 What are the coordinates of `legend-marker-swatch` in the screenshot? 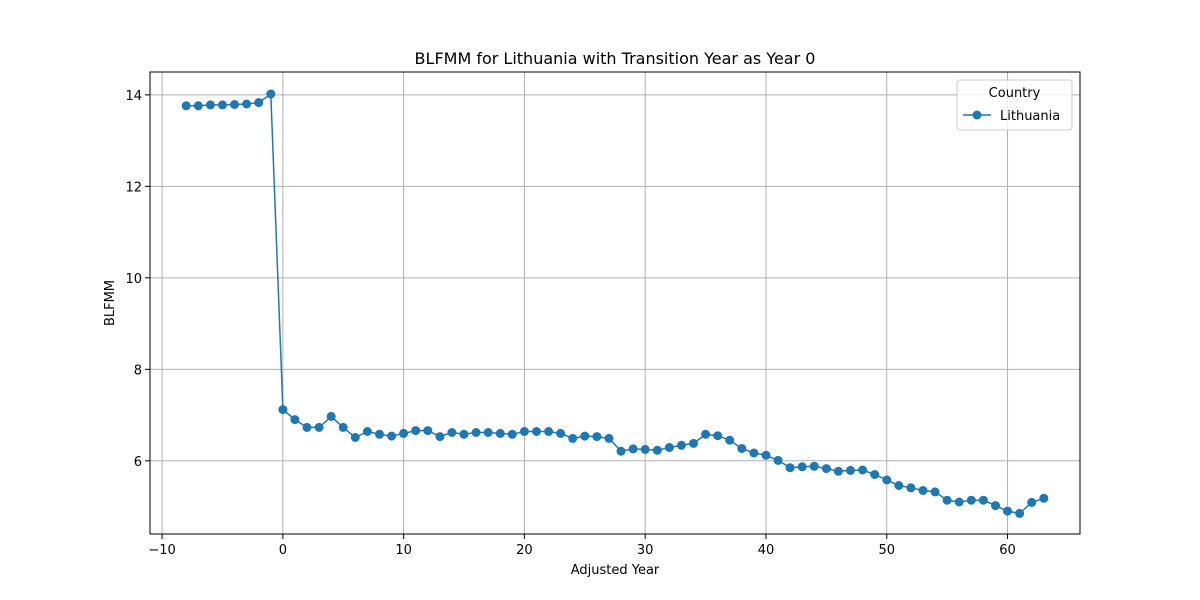 It's located at (977, 115).